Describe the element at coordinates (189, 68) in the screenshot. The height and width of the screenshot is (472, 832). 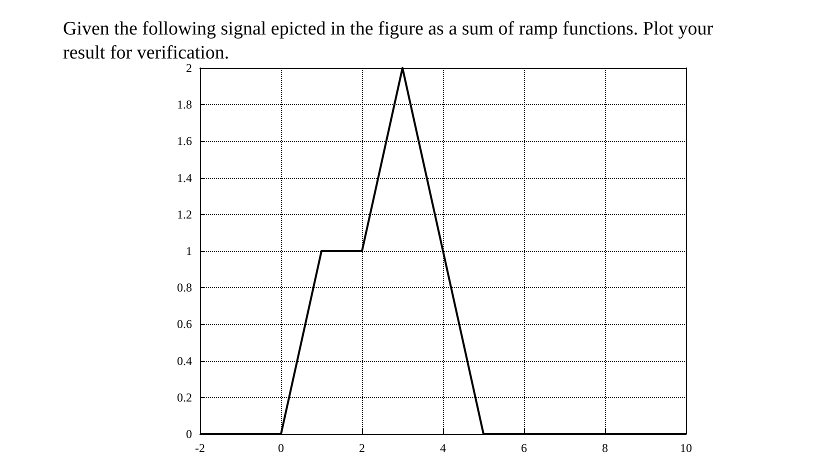
I see `y-tick-label: 2` at that location.